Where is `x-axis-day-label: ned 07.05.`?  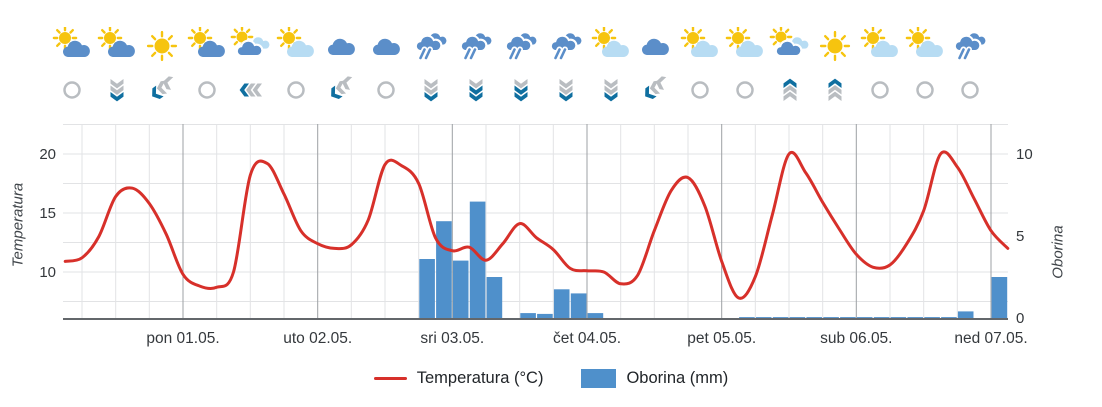
x-axis-day-label: ned 07.05. is located at coordinates (990, 338).